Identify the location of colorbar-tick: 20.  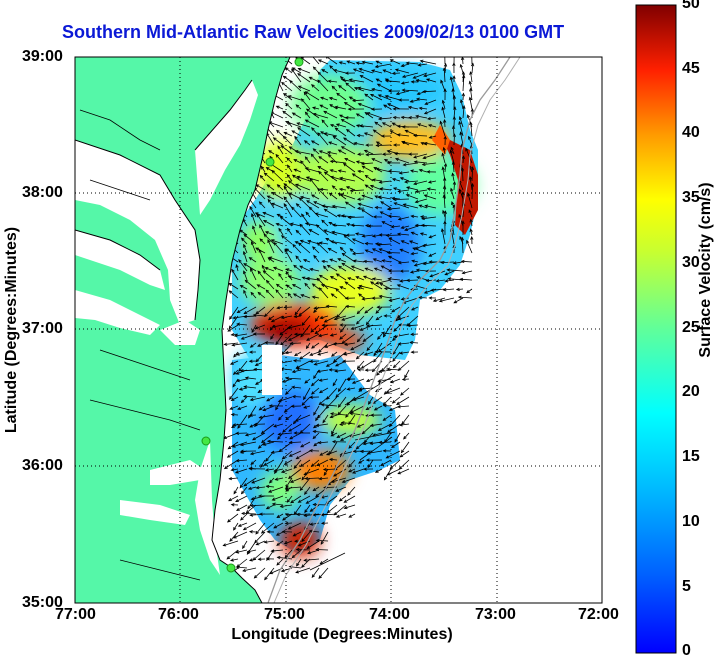
(691, 392).